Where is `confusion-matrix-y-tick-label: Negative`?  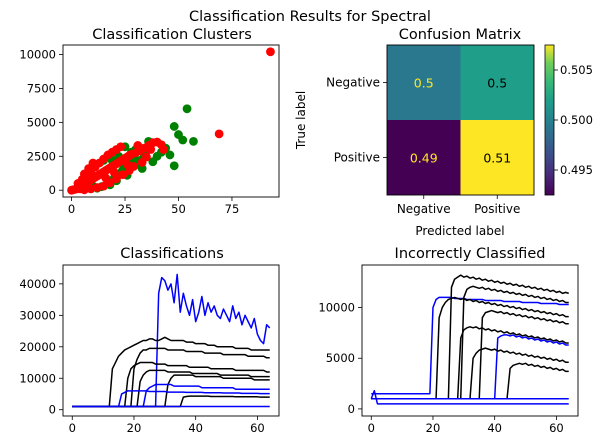 confusion-matrix-y-tick-label: Negative is located at coordinates (353, 83).